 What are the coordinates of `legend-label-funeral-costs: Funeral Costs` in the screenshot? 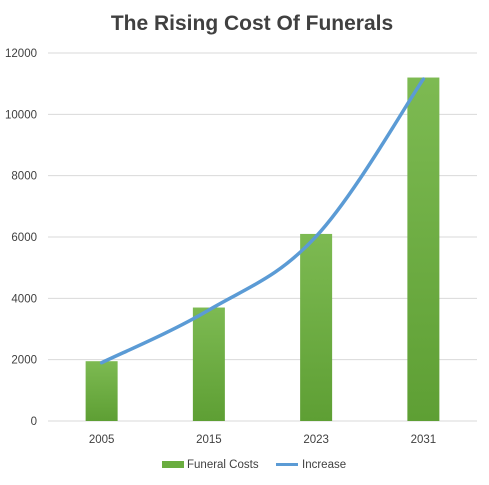 It's located at (223, 465).